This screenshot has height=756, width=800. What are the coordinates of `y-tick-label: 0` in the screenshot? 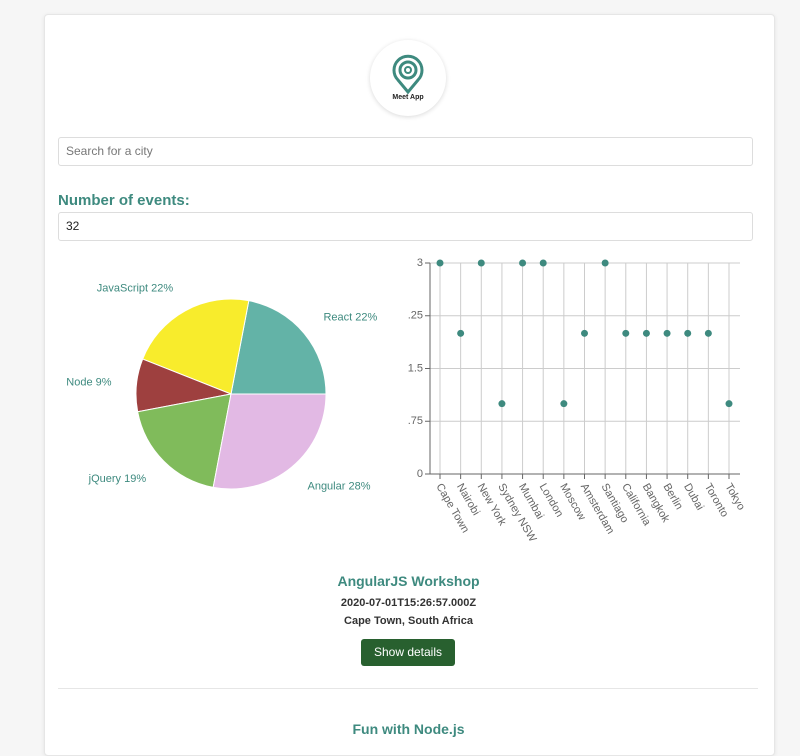 It's located at (420, 474).